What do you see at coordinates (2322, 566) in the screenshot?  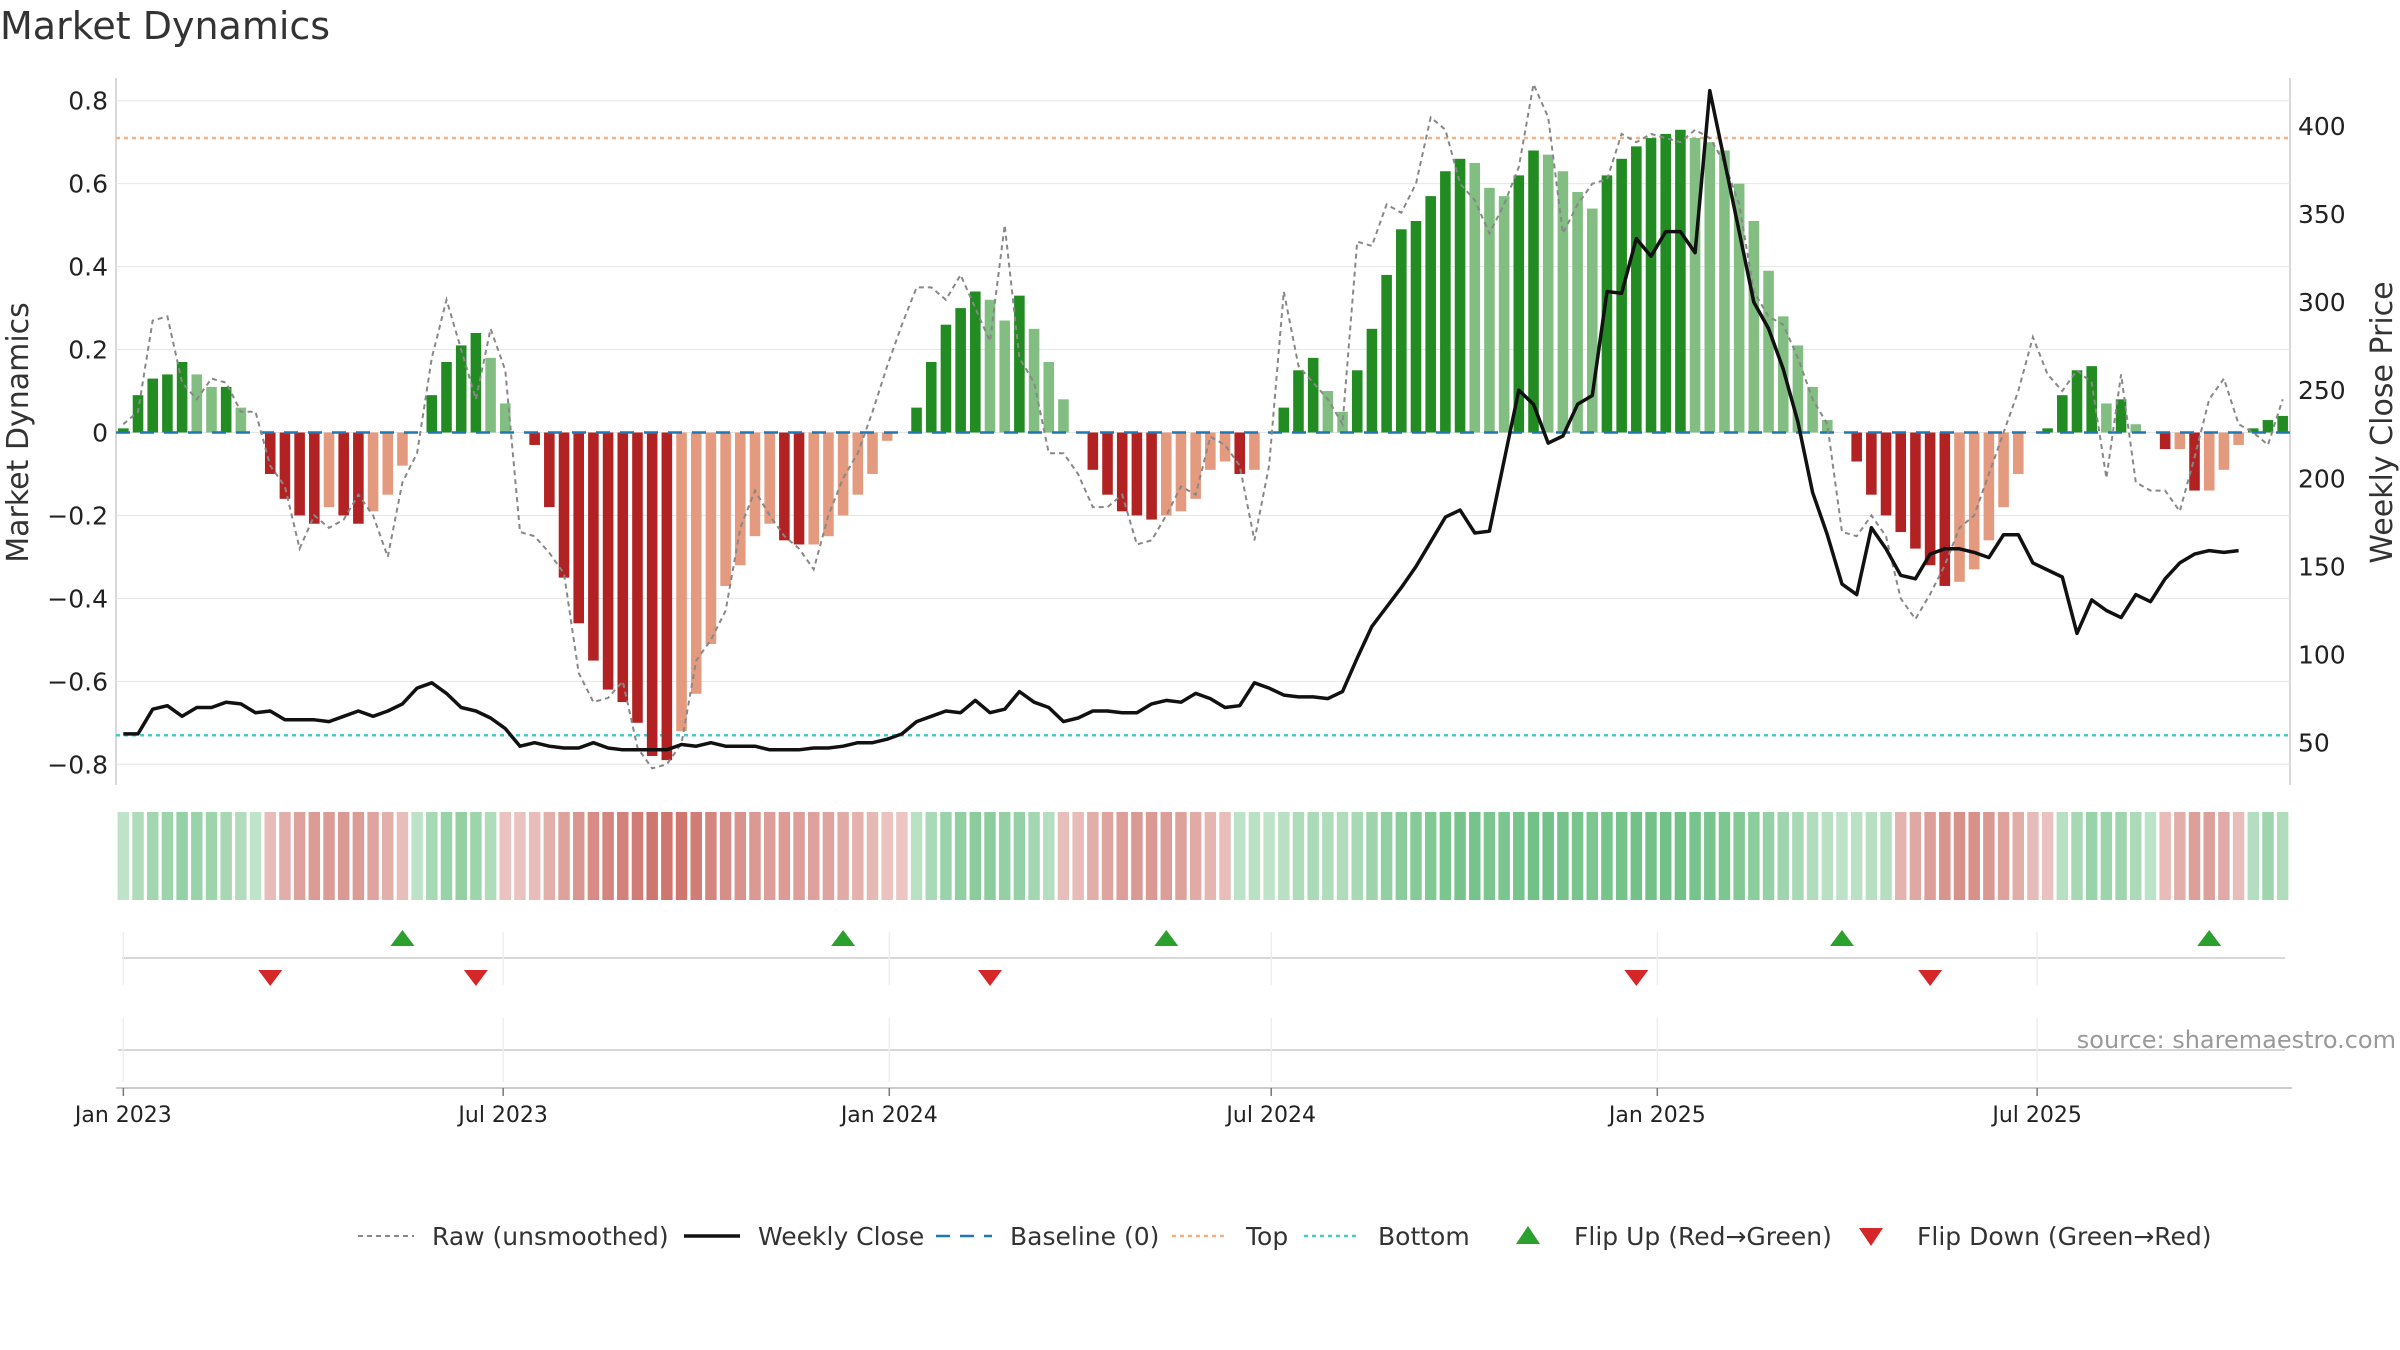 I see `y-tick-label-right: 150` at bounding box center [2322, 566].